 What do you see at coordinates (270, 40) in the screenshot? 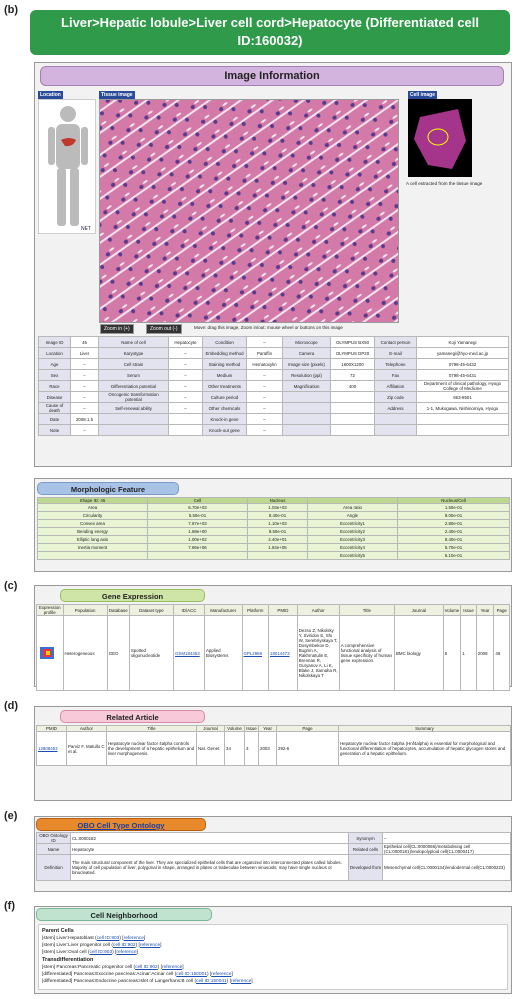
I see `page-title-line2: ID:160032)` at bounding box center [270, 40].